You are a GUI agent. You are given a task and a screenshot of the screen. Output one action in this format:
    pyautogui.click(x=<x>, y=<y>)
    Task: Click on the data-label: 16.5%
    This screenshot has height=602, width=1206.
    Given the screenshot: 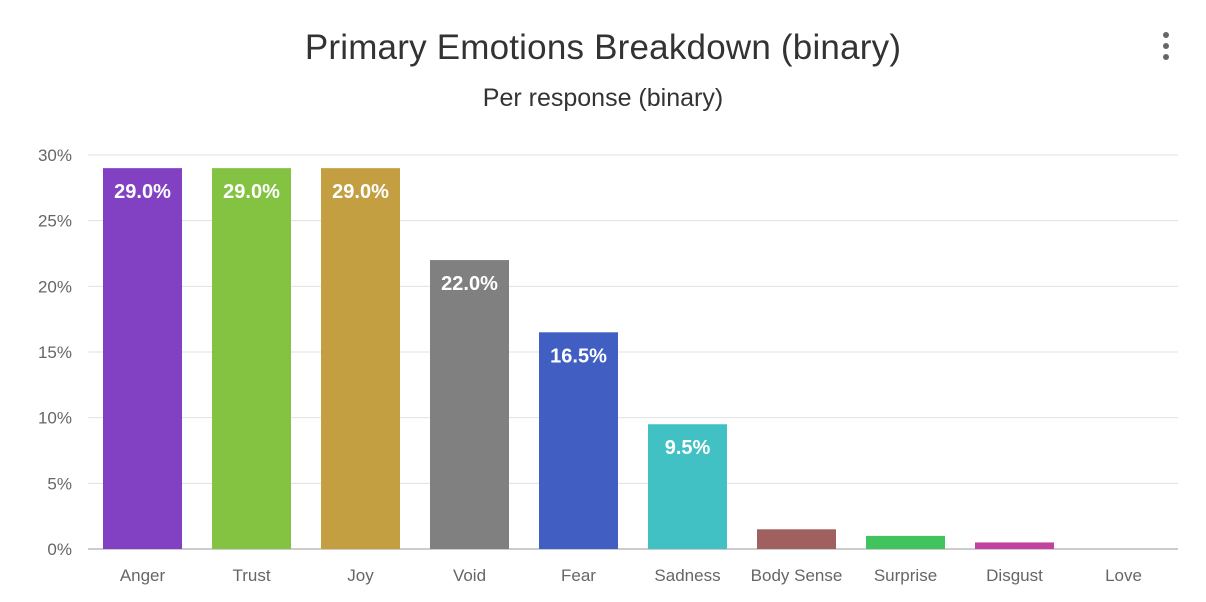 What is the action you would take?
    pyautogui.click(x=578, y=356)
    